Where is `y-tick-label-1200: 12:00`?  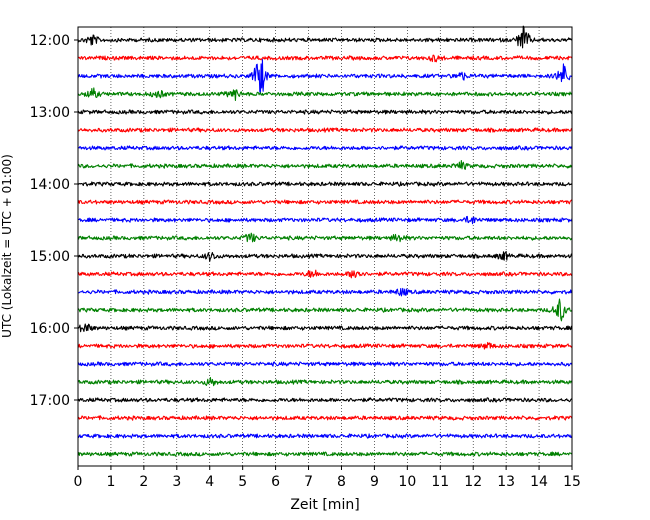
y-tick-label-1200: 12:00 is located at coordinates (50, 41).